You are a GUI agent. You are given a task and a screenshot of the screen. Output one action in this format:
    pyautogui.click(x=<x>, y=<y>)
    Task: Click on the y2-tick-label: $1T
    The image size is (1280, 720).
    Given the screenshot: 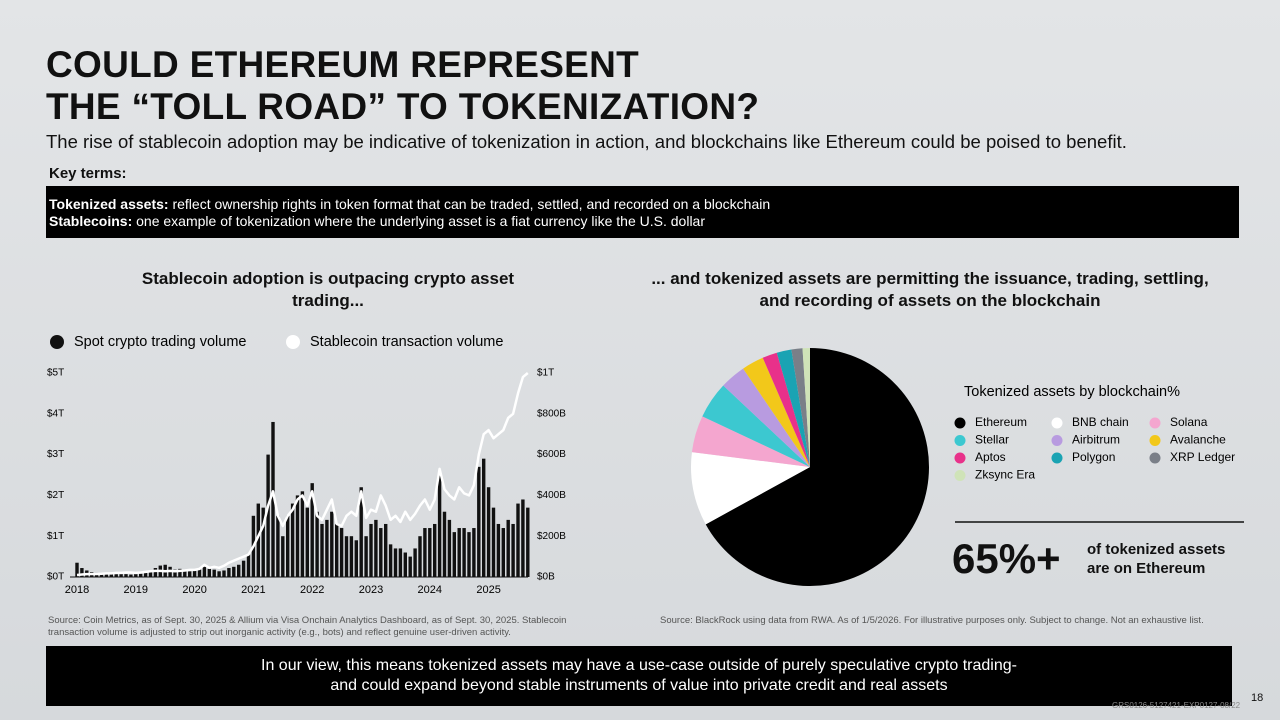 What is the action you would take?
    pyautogui.click(x=545, y=373)
    